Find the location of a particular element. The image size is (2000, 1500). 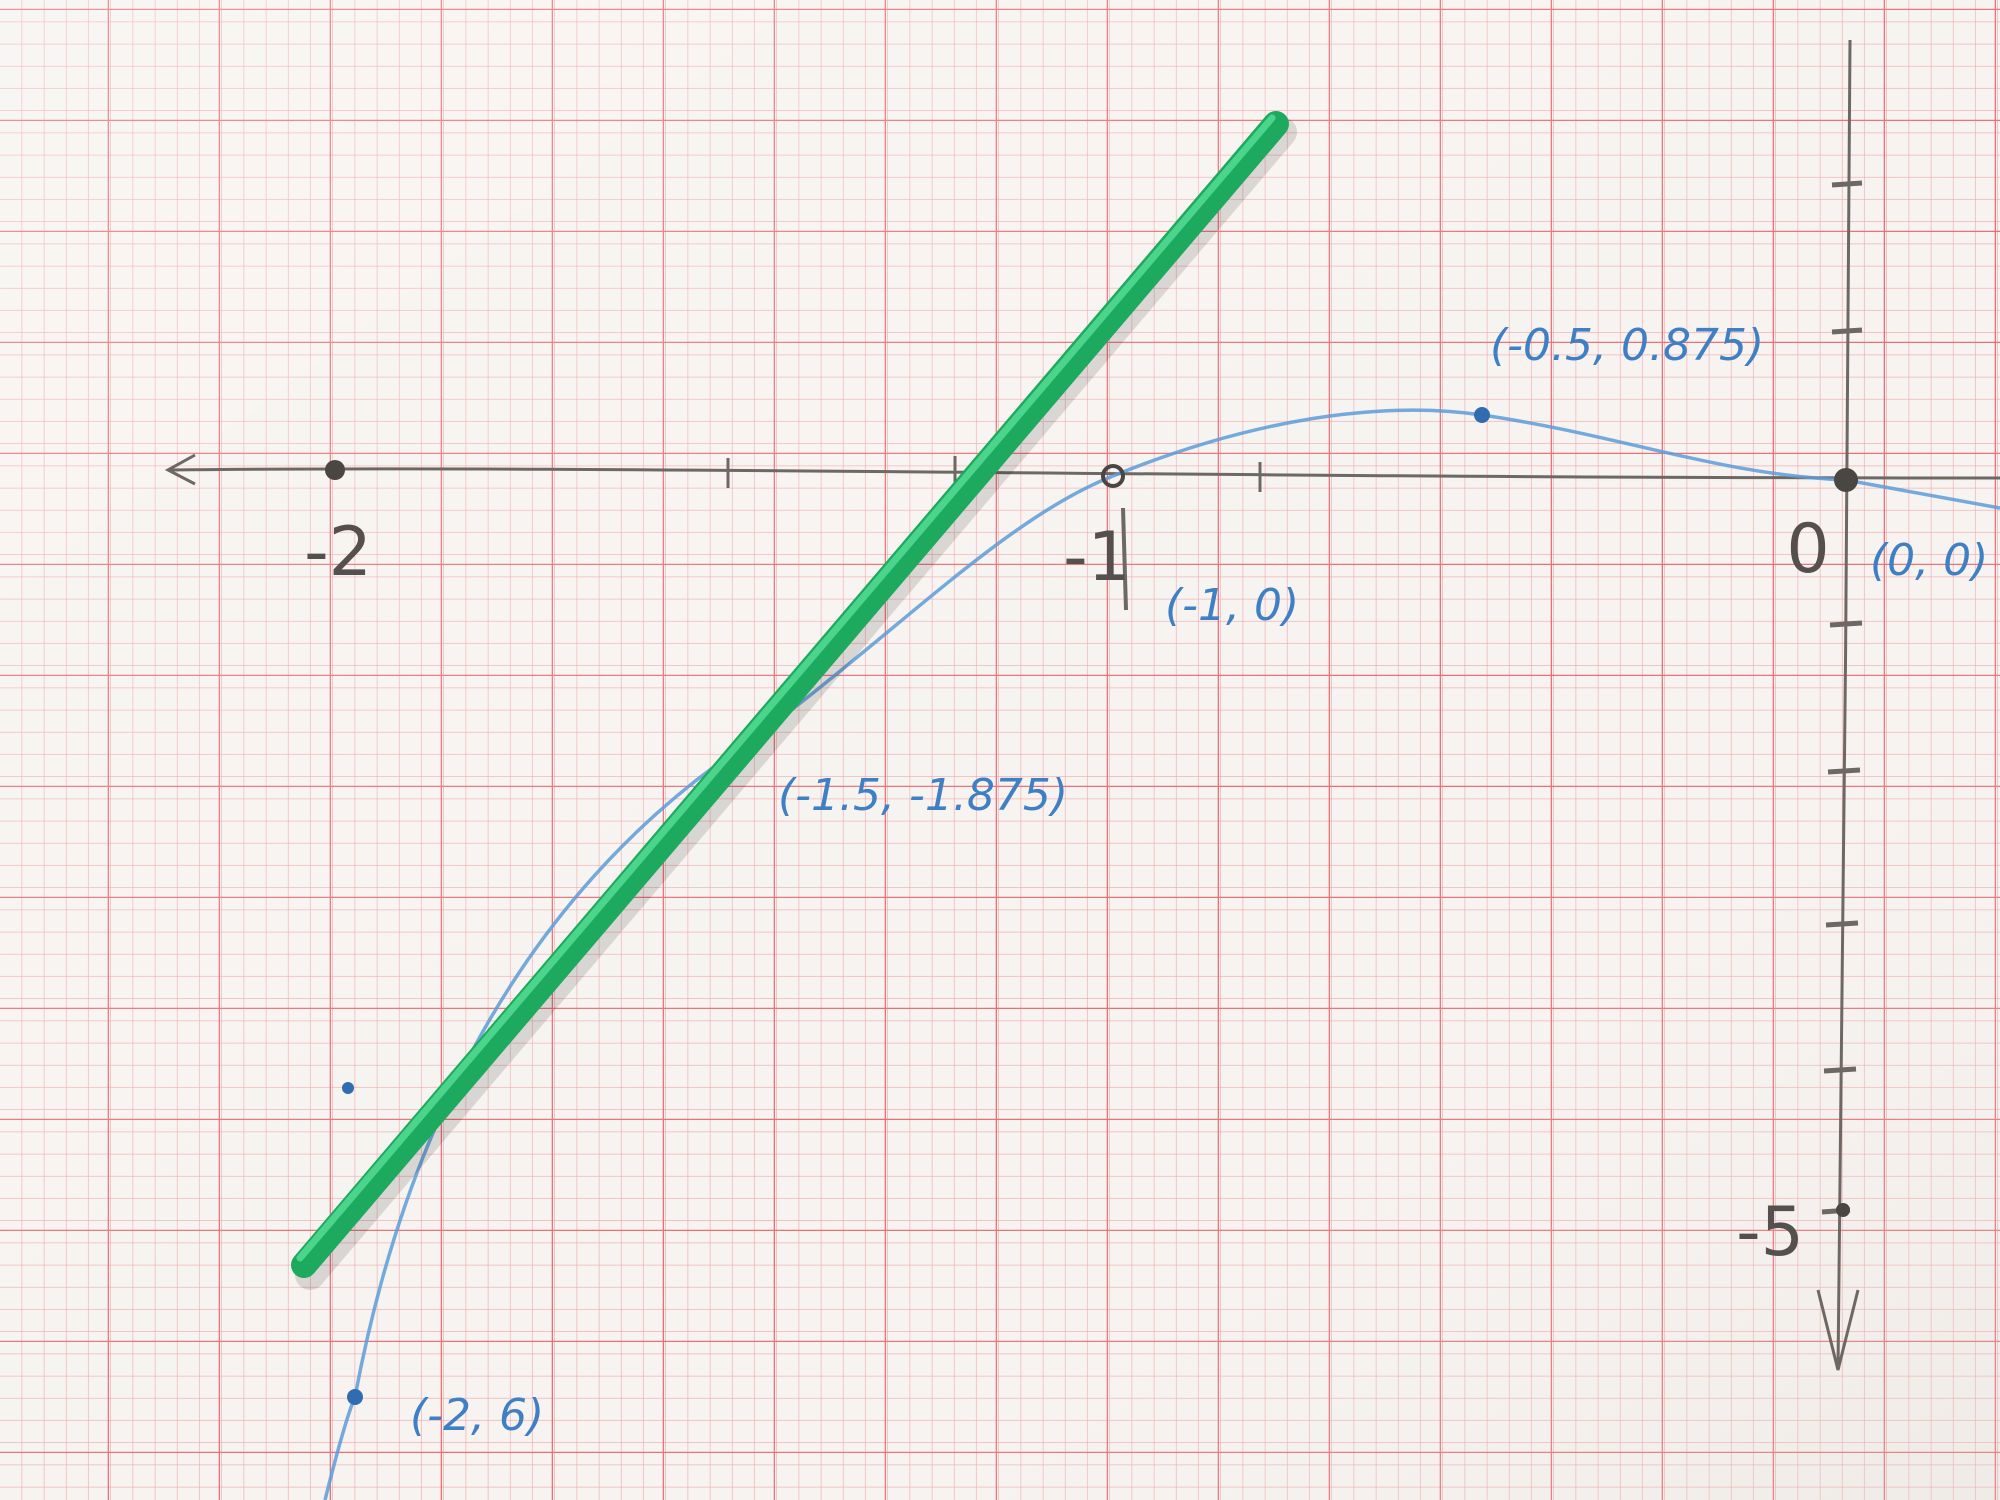

axis-label: -5 is located at coordinates (1770, 1232).